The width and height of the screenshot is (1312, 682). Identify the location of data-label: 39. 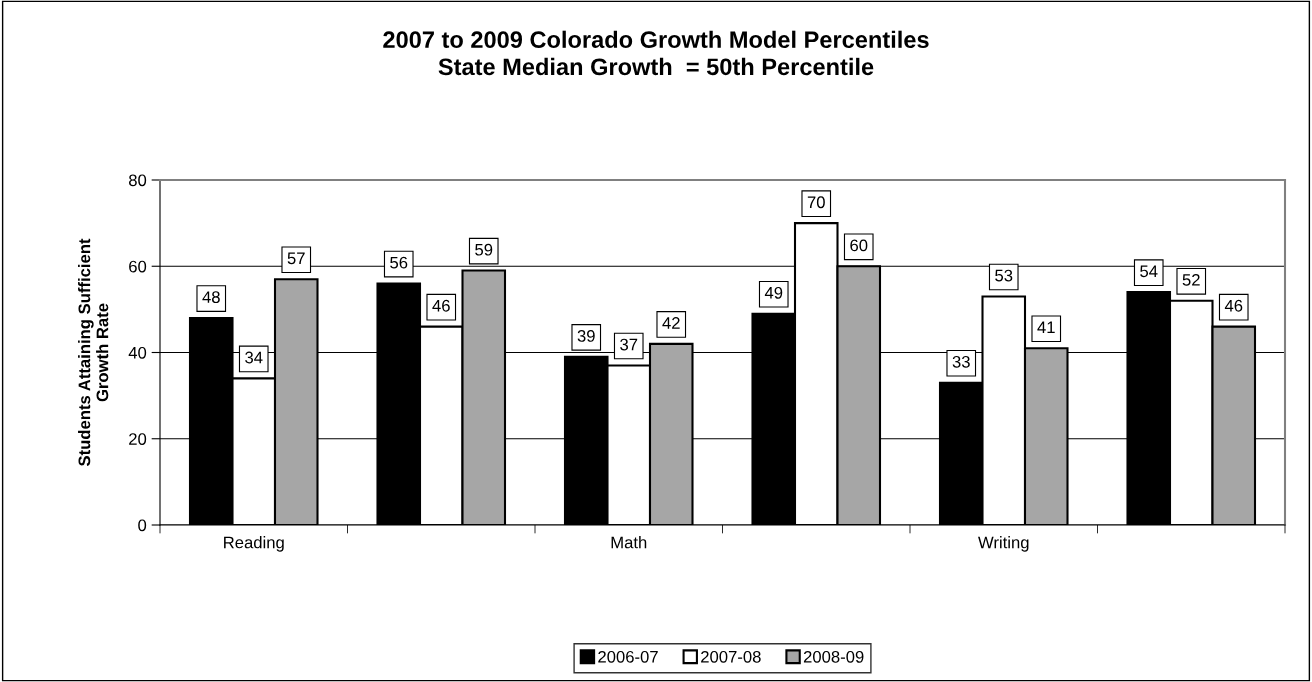
(586, 336).